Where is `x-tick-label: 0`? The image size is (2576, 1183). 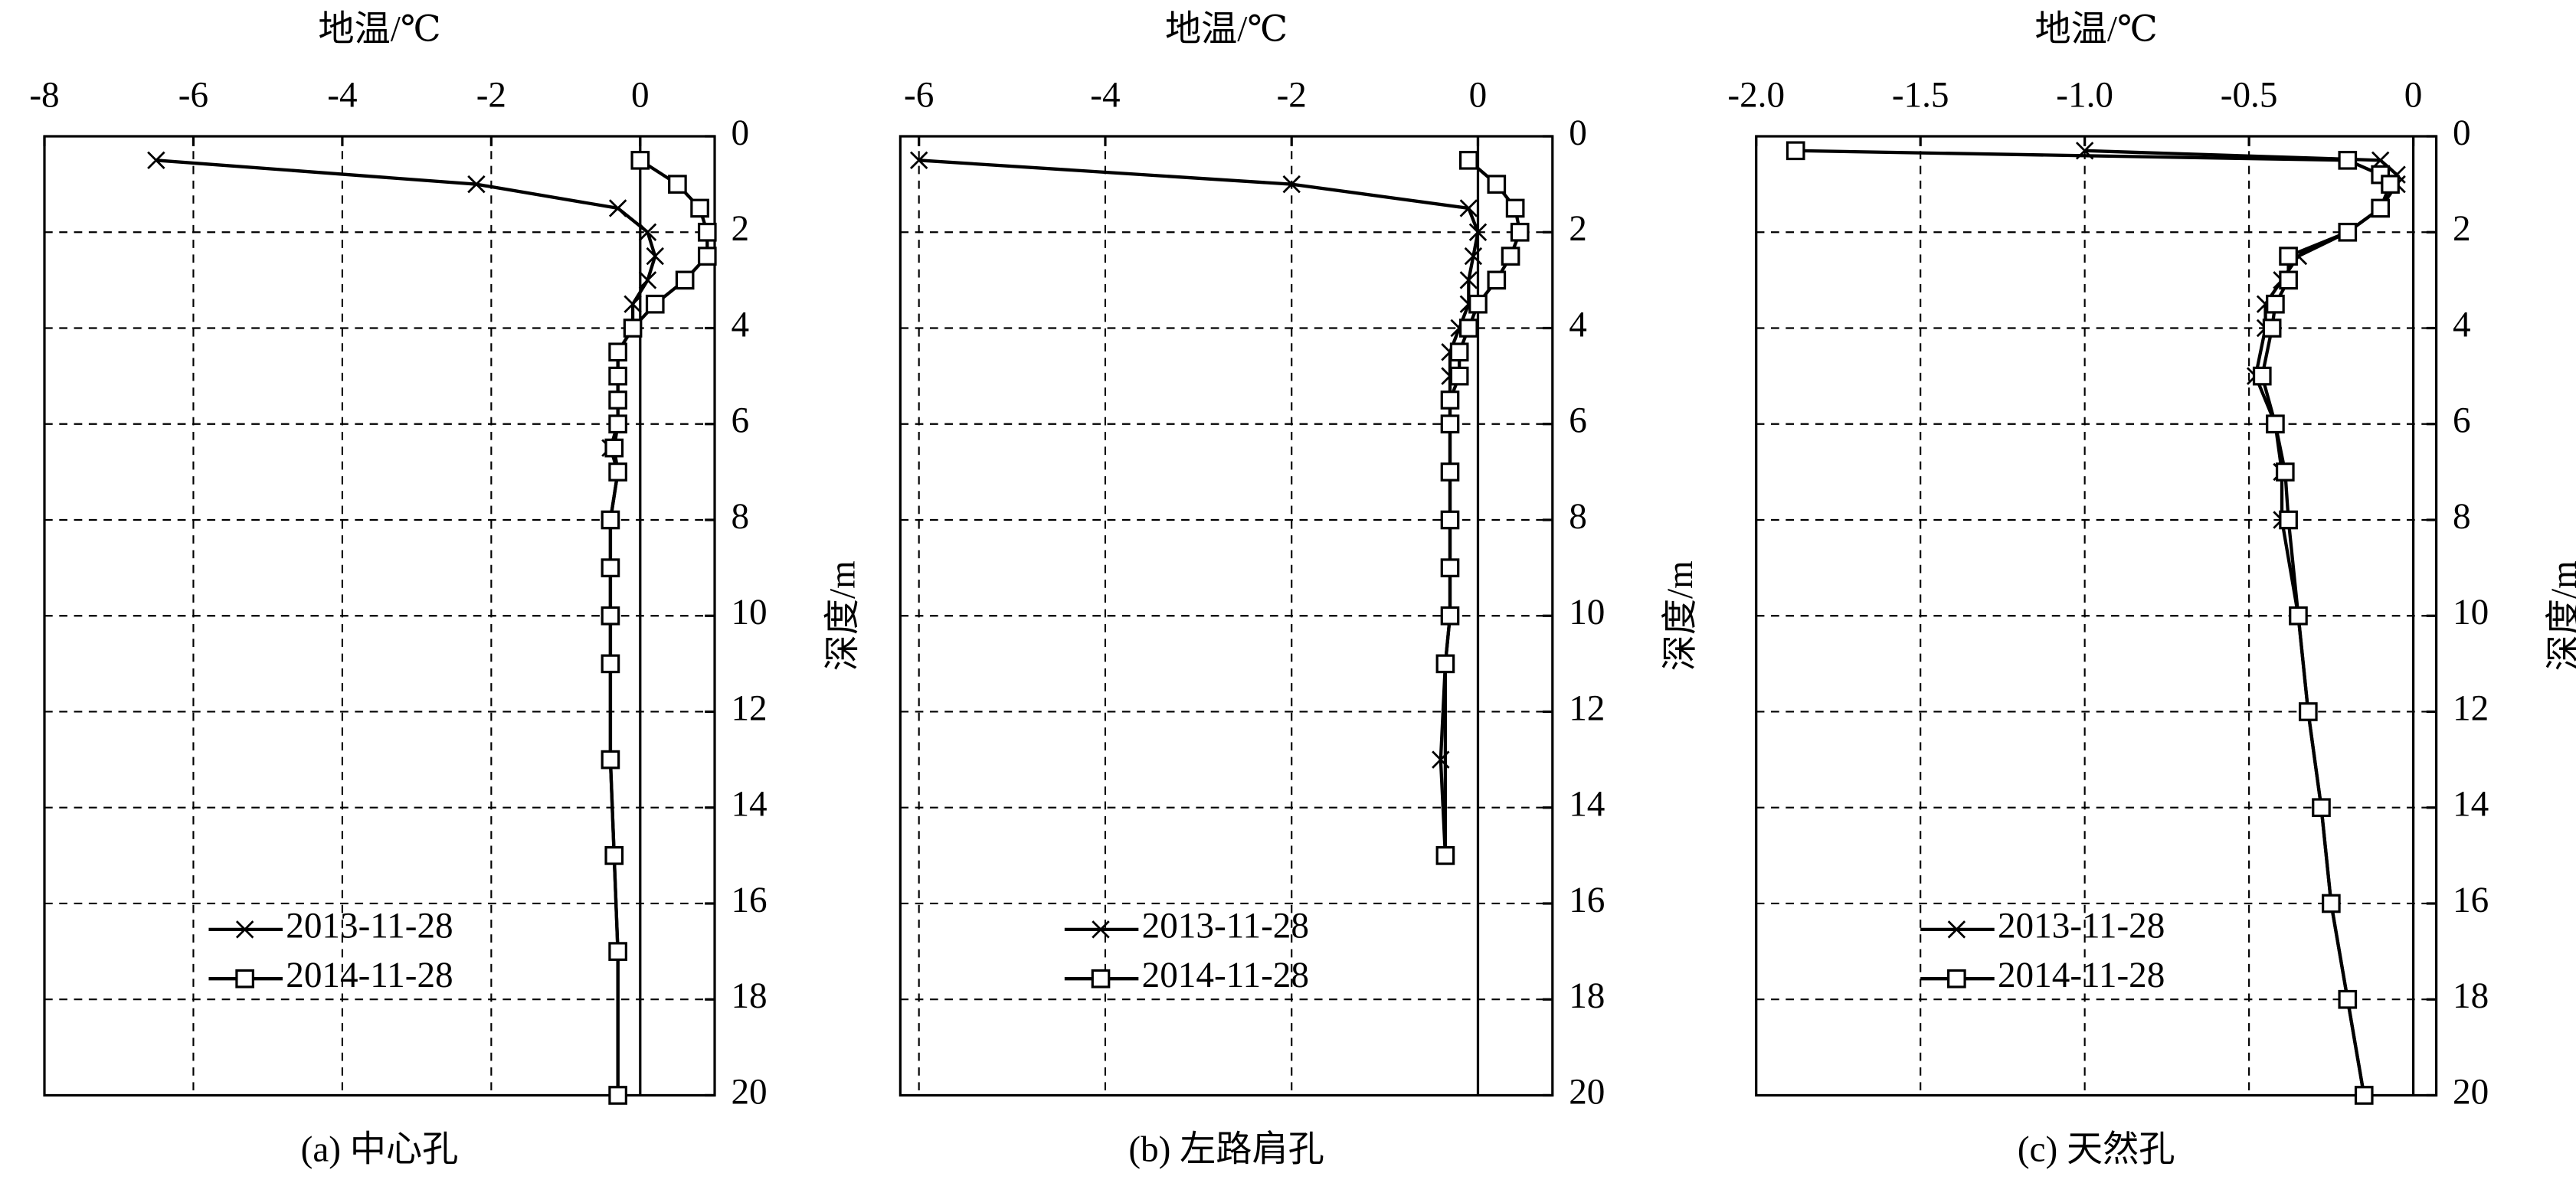
x-tick-label: 0 is located at coordinates (1478, 96).